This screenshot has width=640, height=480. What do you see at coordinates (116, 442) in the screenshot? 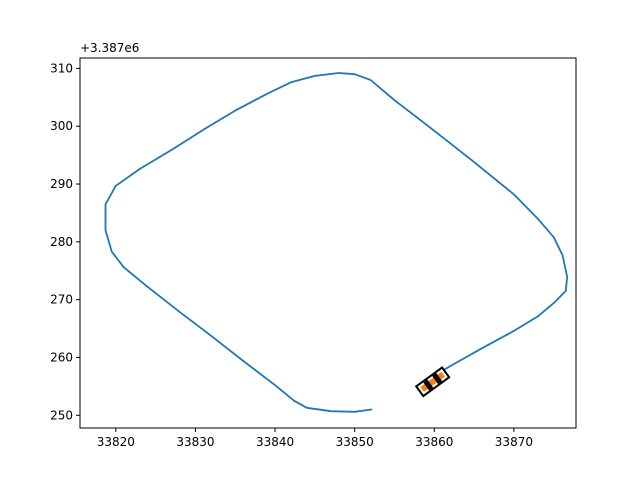
I see `x-tick-label: 33820` at bounding box center [116, 442].